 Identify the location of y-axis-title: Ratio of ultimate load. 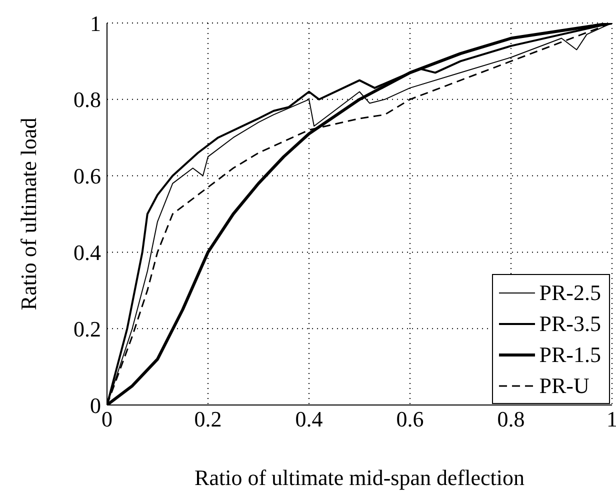
(28, 214).